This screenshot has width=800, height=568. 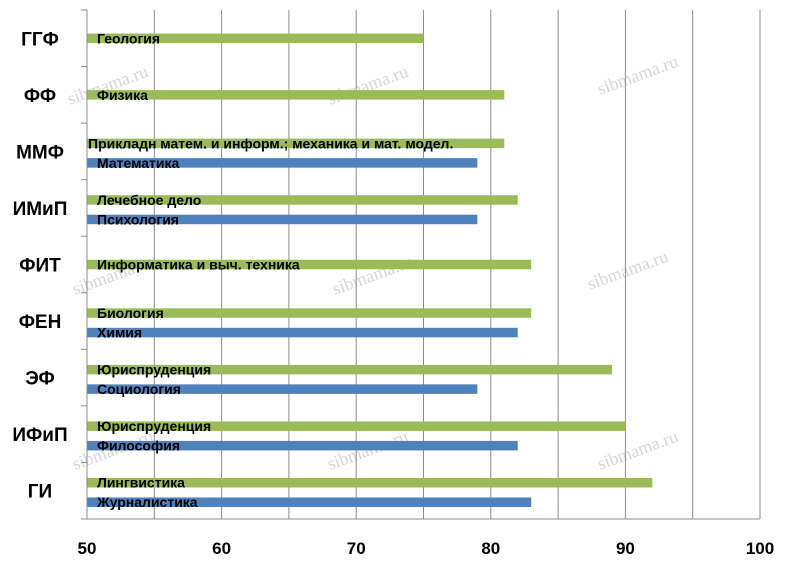 What do you see at coordinates (39, 379) in the screenshot?
I see `category-label: ЭФ` at bounding box center [39, 379].